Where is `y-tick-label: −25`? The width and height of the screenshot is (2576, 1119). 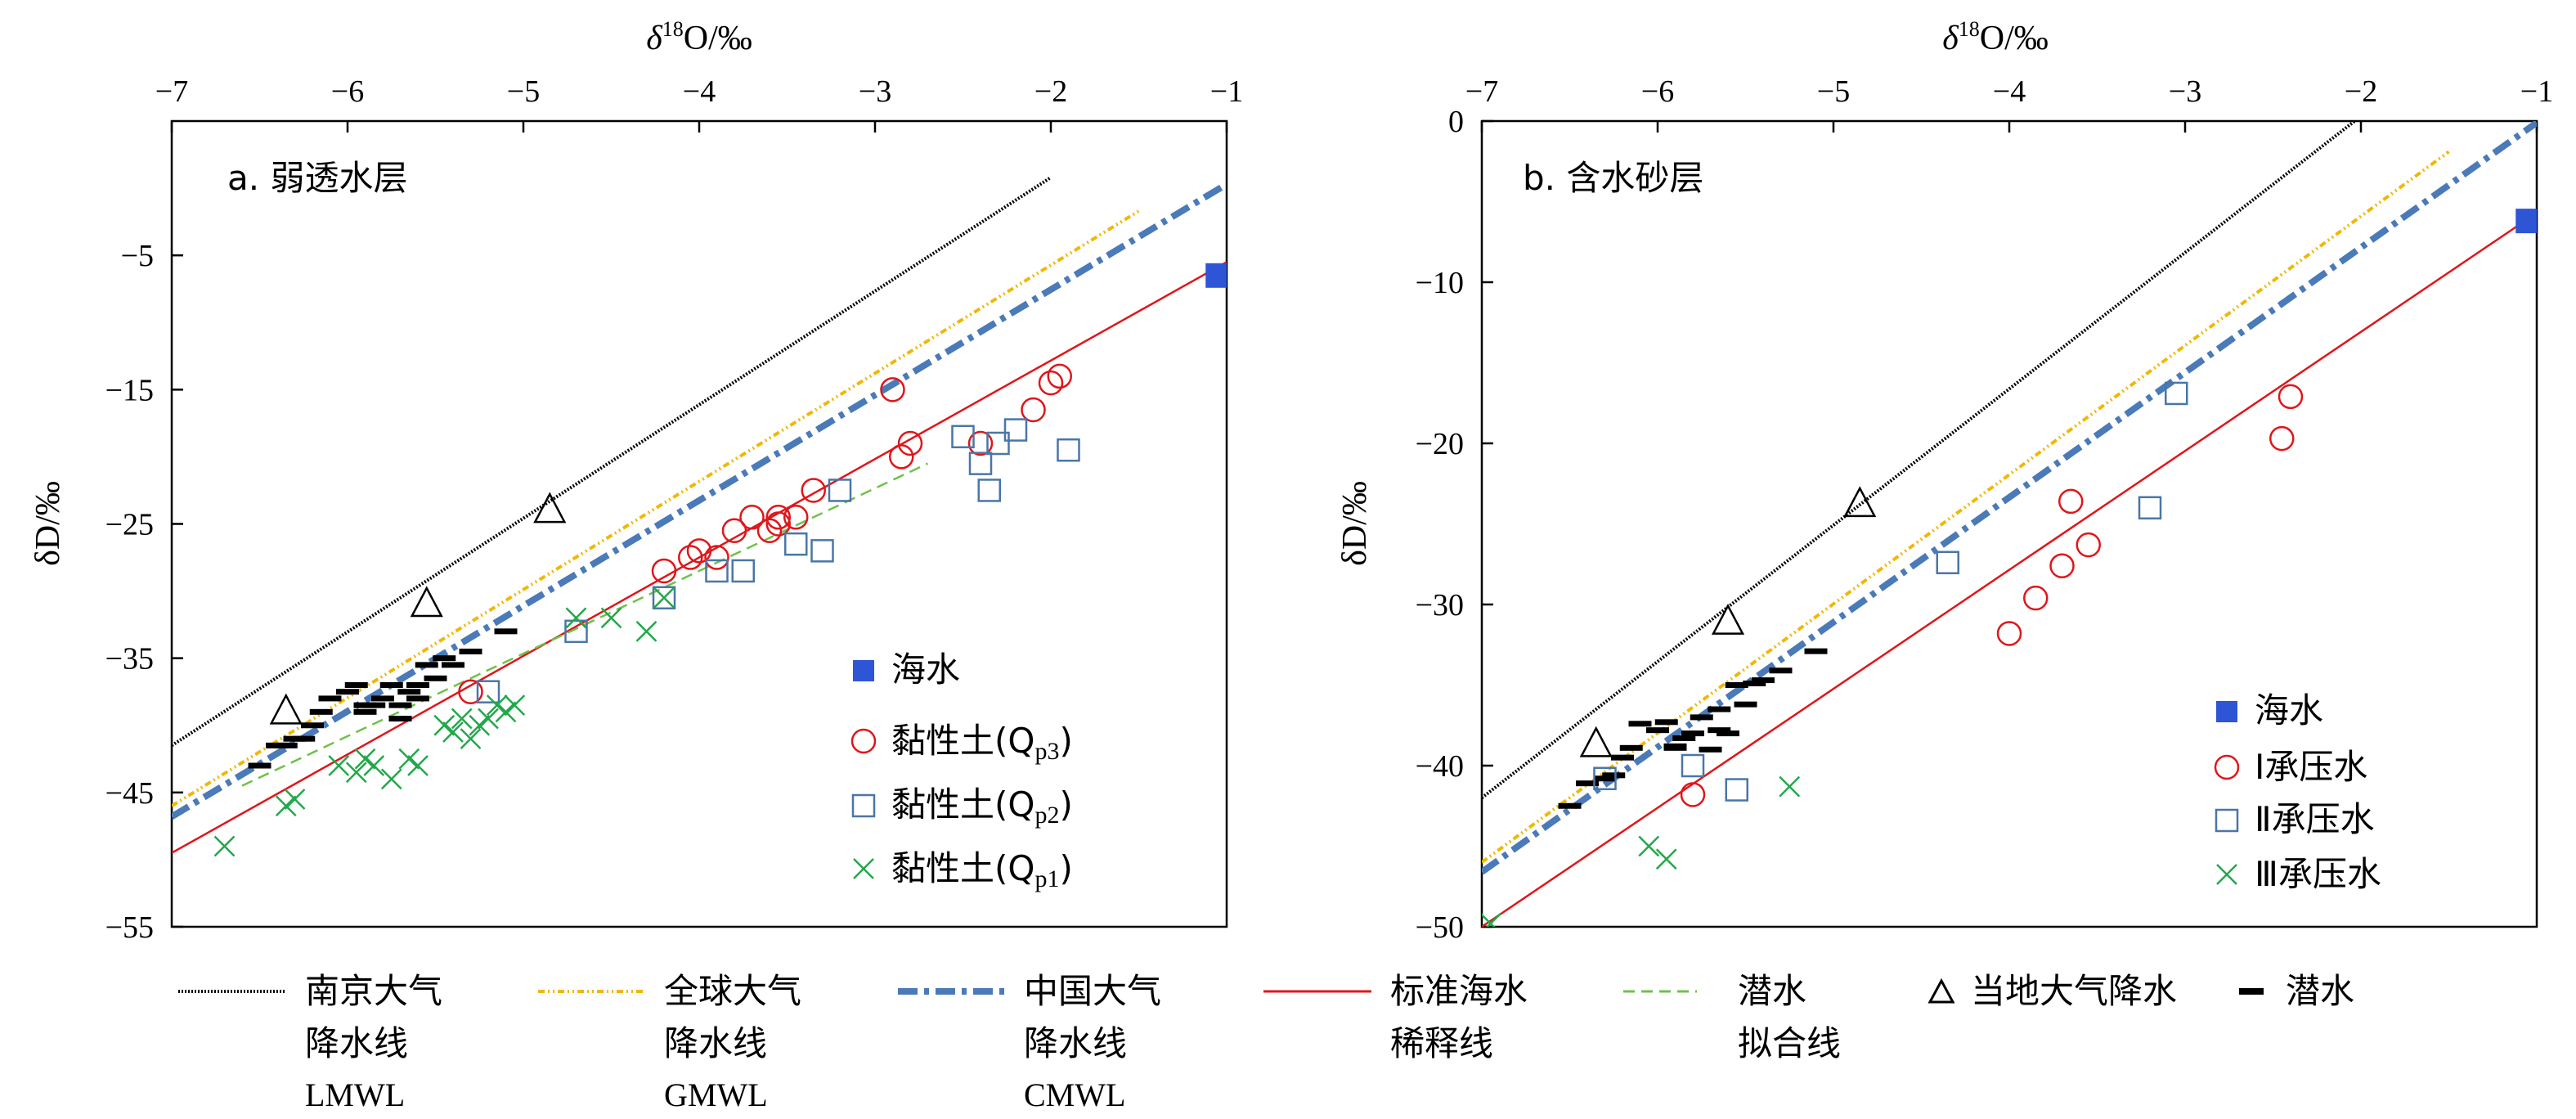
y-tick-label: −25 is located at coordinates (129, 525).